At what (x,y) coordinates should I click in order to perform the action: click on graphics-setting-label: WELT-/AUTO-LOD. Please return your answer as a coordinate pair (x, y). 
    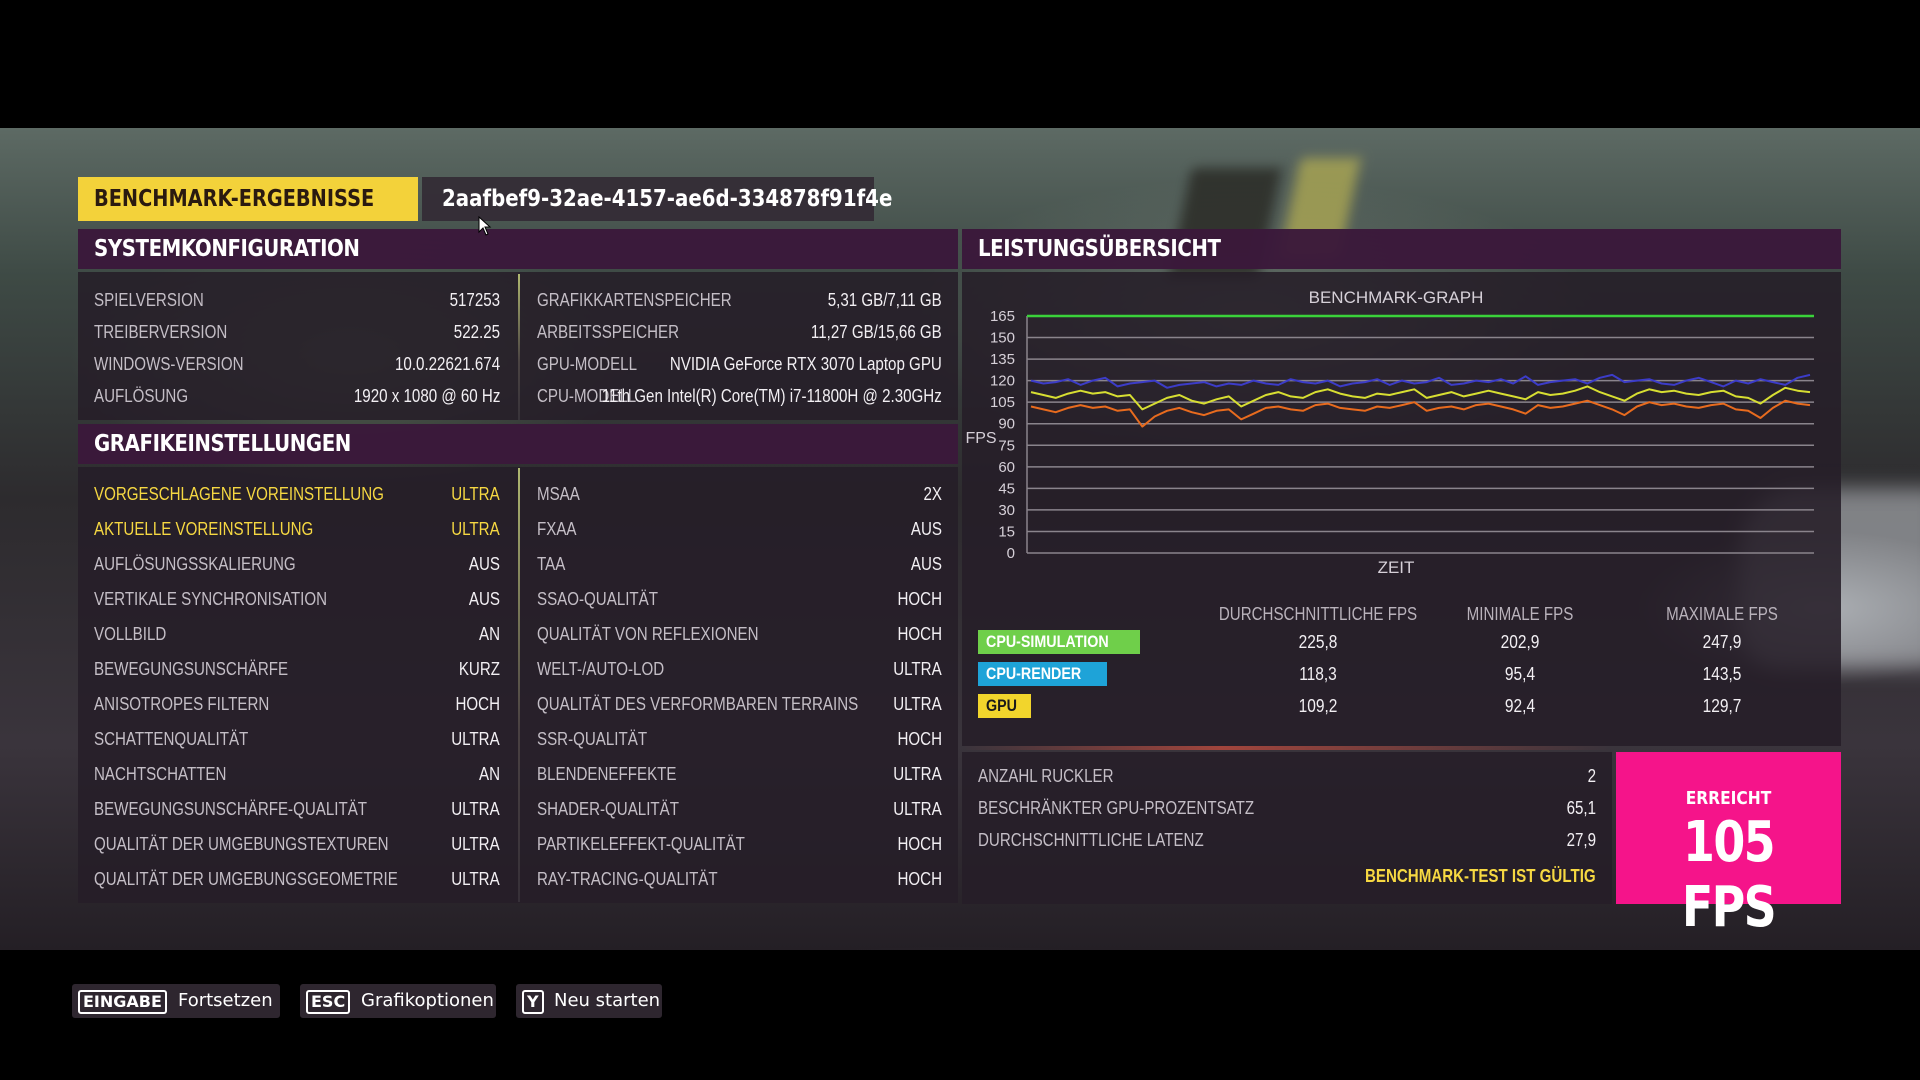
    Looking at the image, I should click on (601, 669).